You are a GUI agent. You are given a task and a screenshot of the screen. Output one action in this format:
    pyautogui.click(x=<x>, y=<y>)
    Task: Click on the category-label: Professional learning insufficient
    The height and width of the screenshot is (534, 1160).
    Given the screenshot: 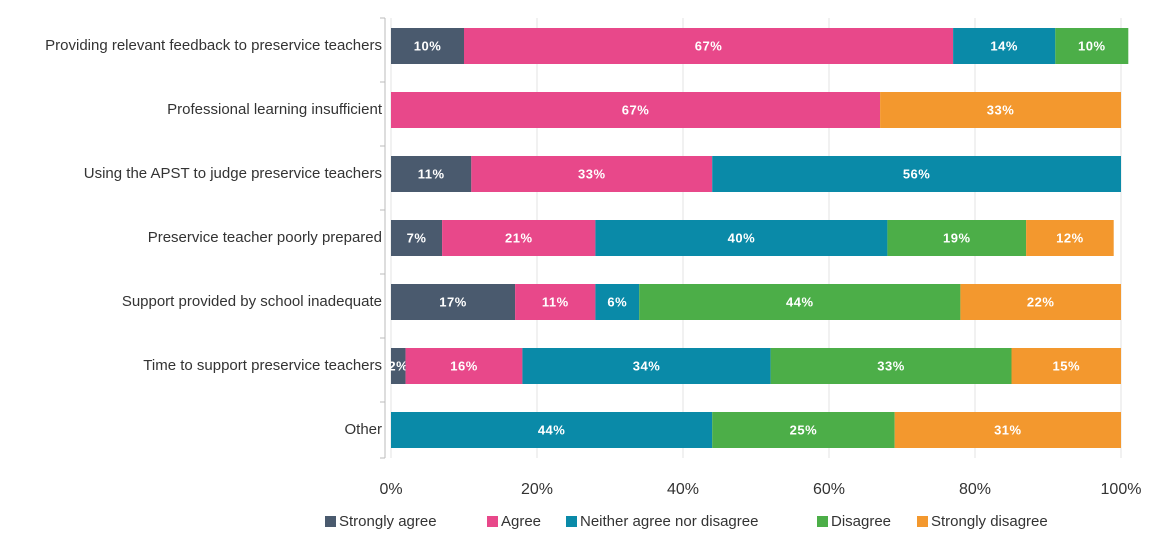 What is the action you would take?
    pyautogui.click(x=275, y=109)
    